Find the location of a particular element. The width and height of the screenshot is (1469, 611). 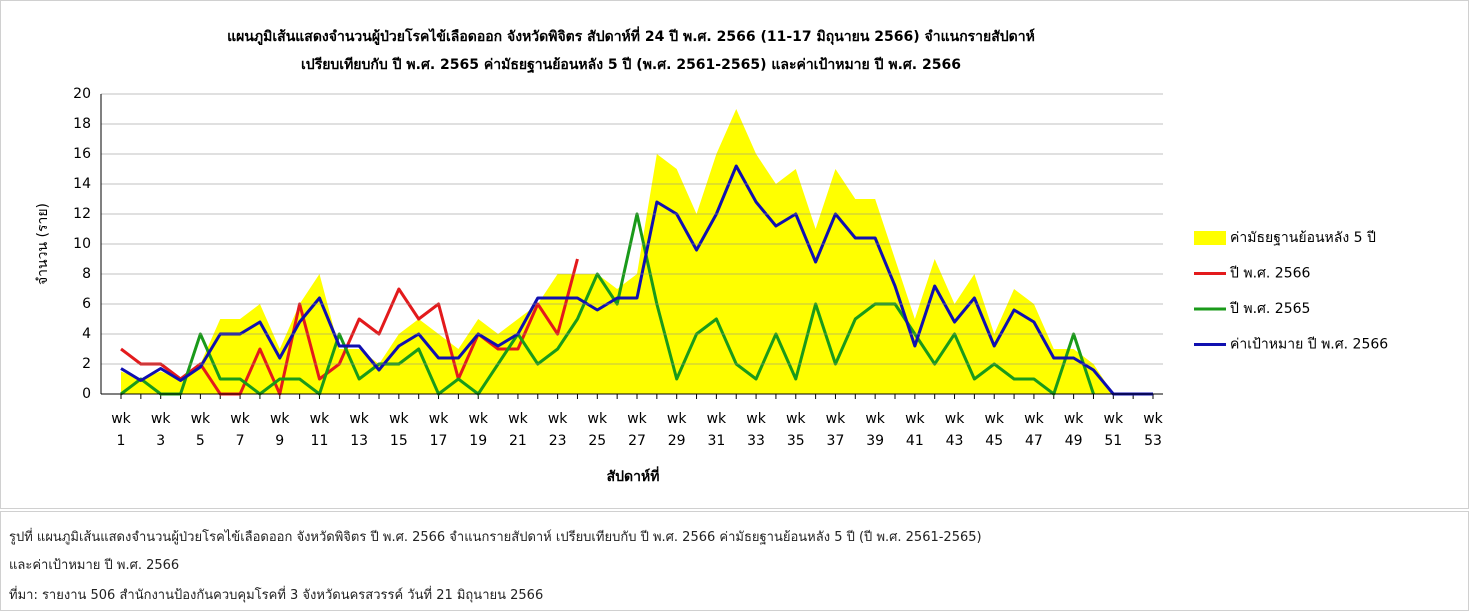

x-tick-label: wk 35 is located at coordinates (795, 430).